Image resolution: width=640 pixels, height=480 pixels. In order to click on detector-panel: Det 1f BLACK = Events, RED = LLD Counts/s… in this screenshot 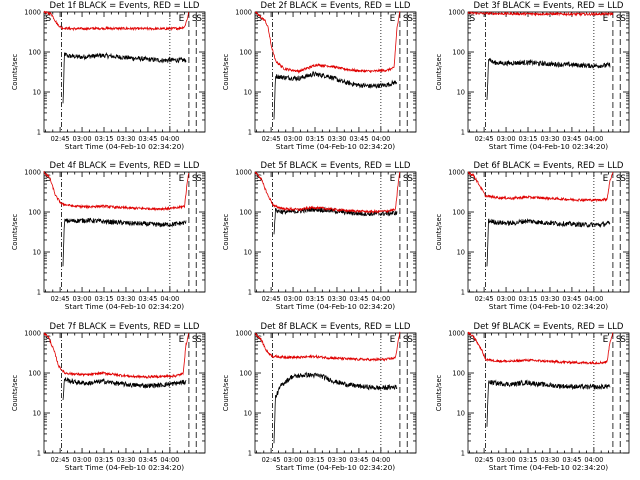, I will do `click(108, 76)`.